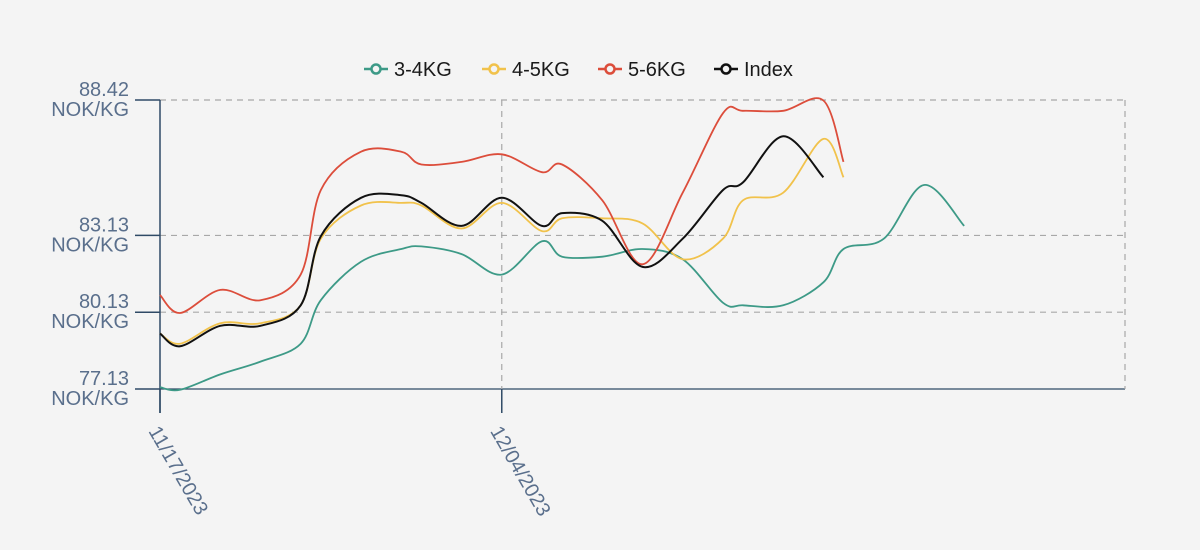  What do you see at coordinates (178, 471) in the screenshot?
I see `x-tick-label: 11/17/2023` at bounding box center [178, 471].